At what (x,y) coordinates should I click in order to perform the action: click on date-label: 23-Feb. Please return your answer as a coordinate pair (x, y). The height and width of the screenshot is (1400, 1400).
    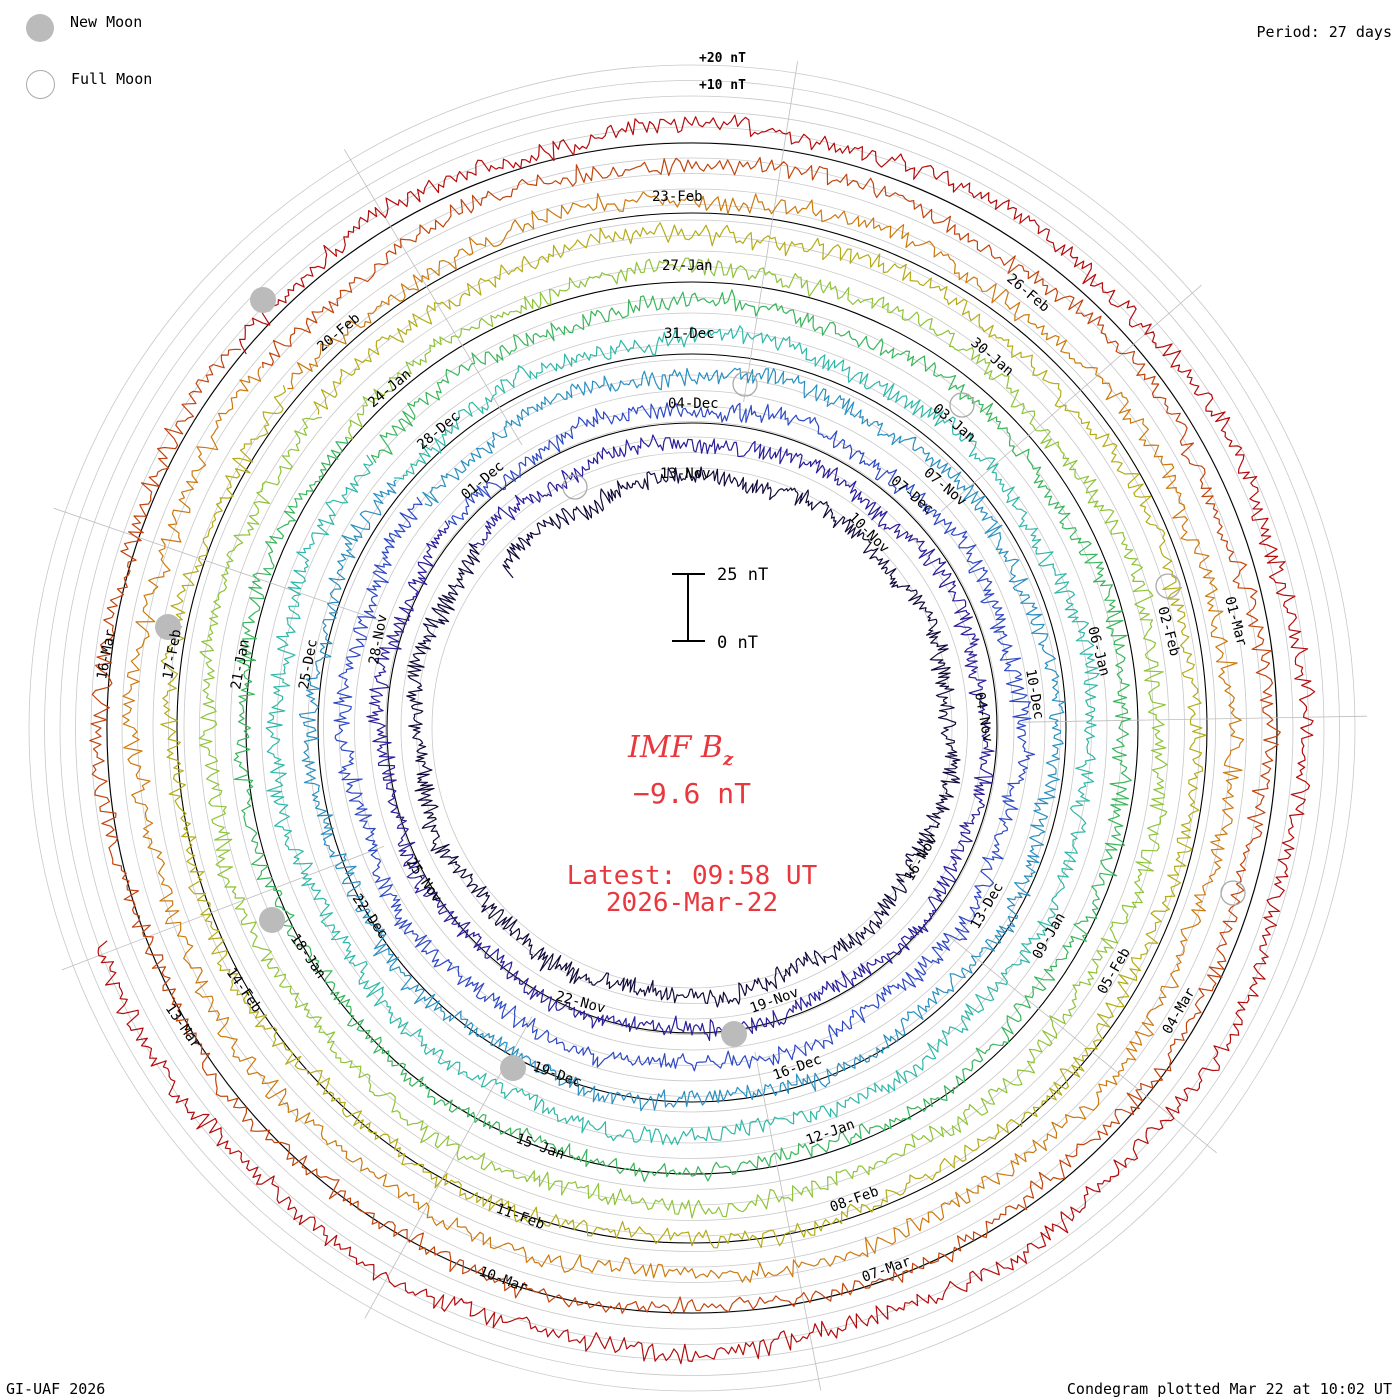
    Looking at the image, I should click on (677, 197).